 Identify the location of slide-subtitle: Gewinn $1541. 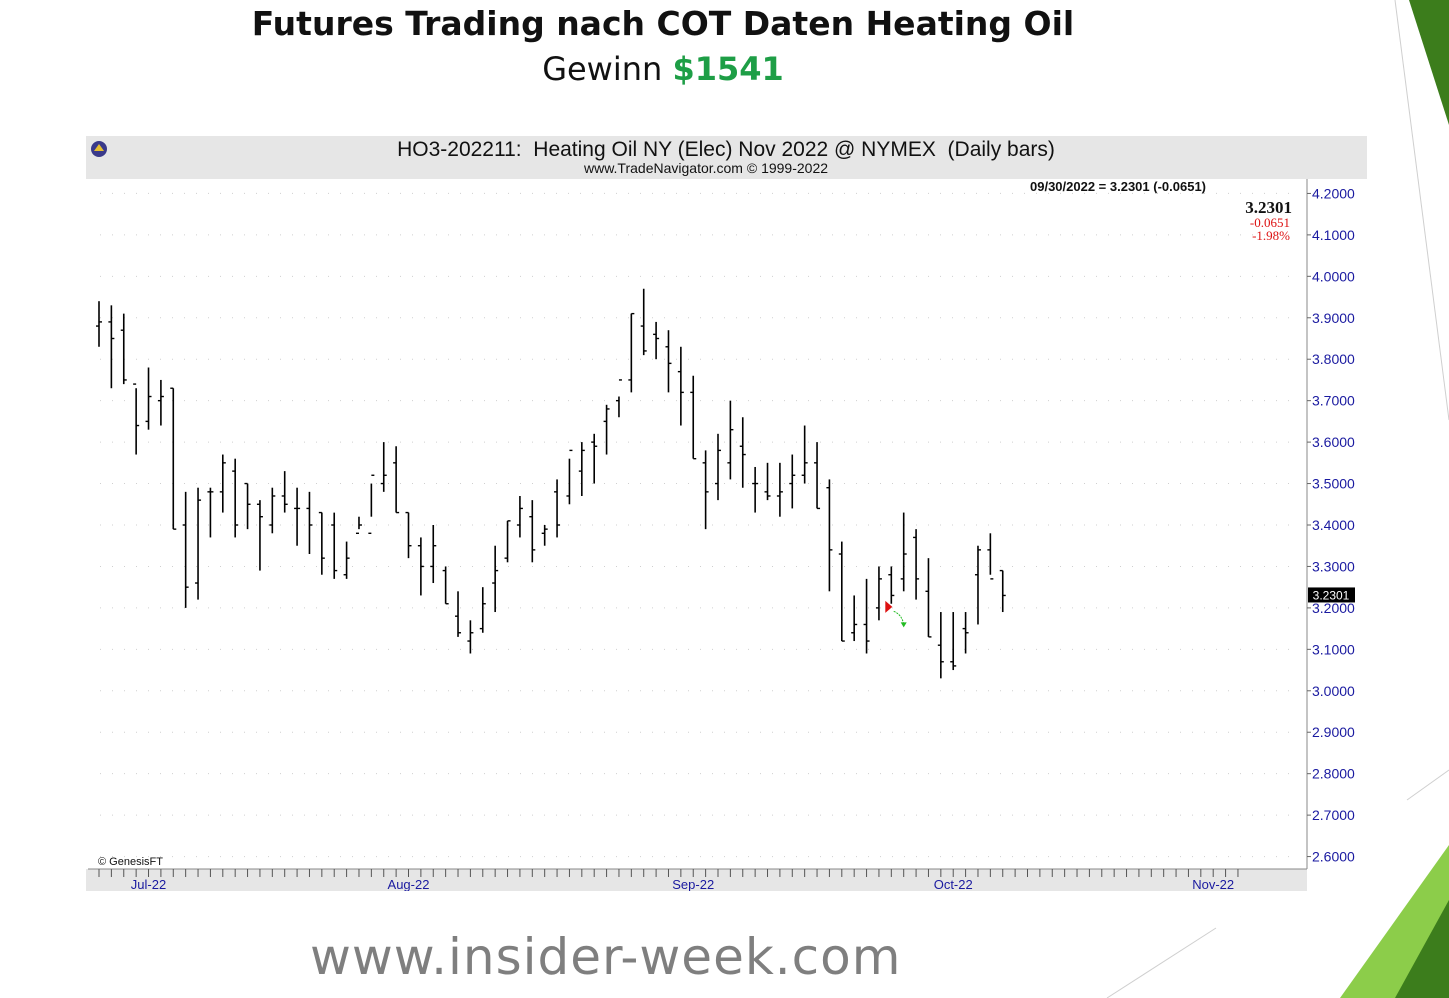
(663, 69).